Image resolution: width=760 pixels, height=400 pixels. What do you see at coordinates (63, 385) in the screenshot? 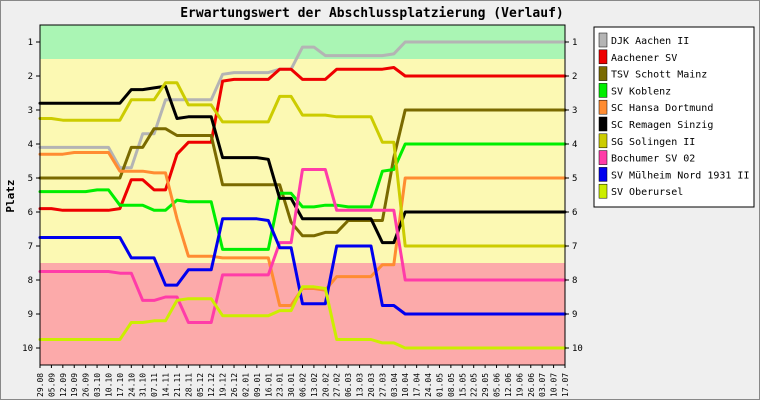
I see `x-tick-label: 12.09` at bounding box center [63, 385].